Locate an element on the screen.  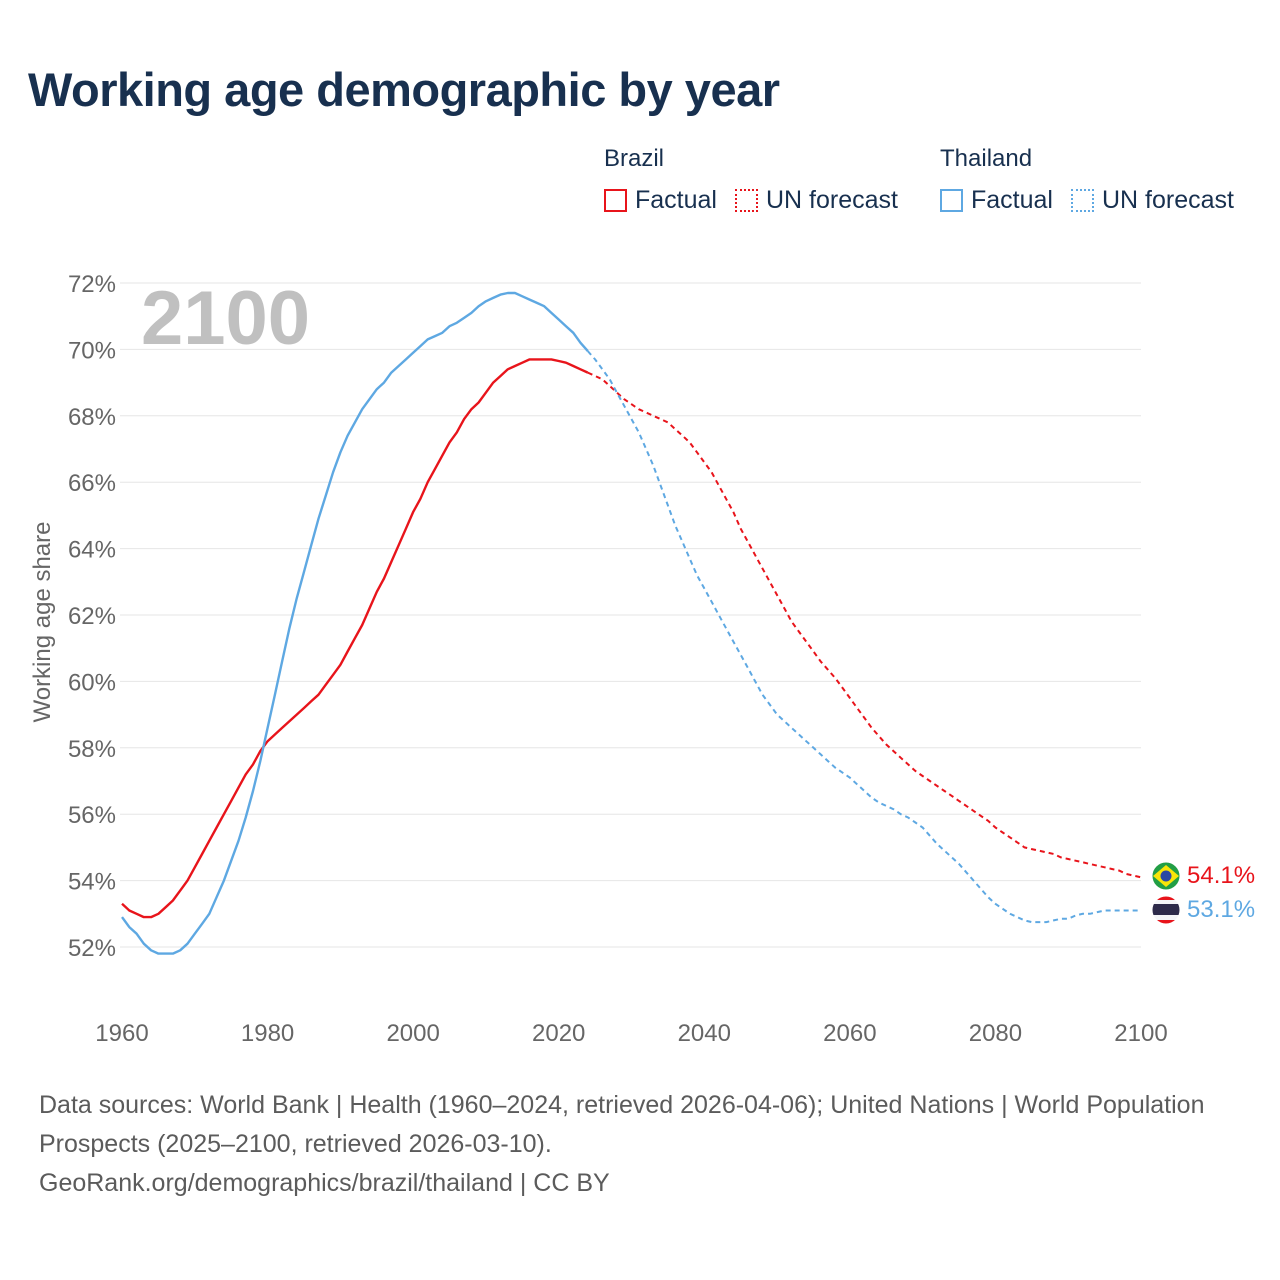
y-tick-label: 64% is located at coordinates (92, 550).